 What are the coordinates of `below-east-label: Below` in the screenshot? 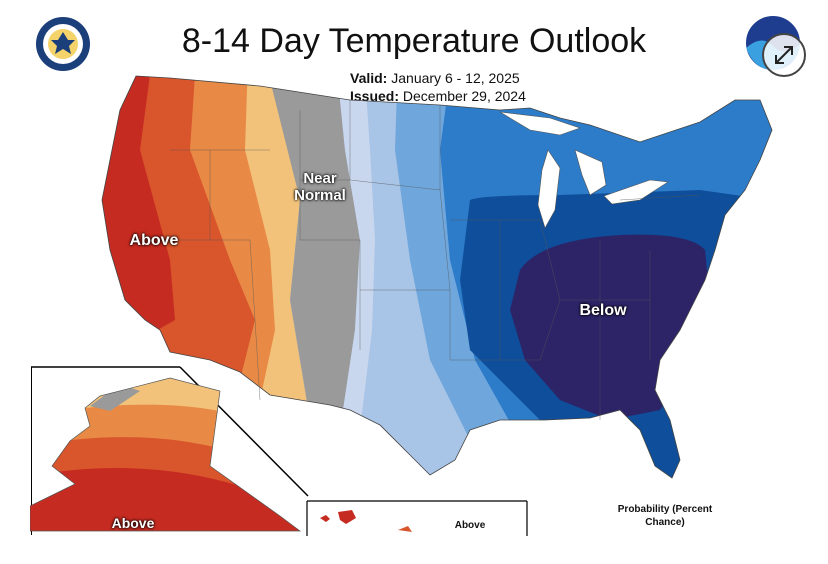 It's located at (603, 310).